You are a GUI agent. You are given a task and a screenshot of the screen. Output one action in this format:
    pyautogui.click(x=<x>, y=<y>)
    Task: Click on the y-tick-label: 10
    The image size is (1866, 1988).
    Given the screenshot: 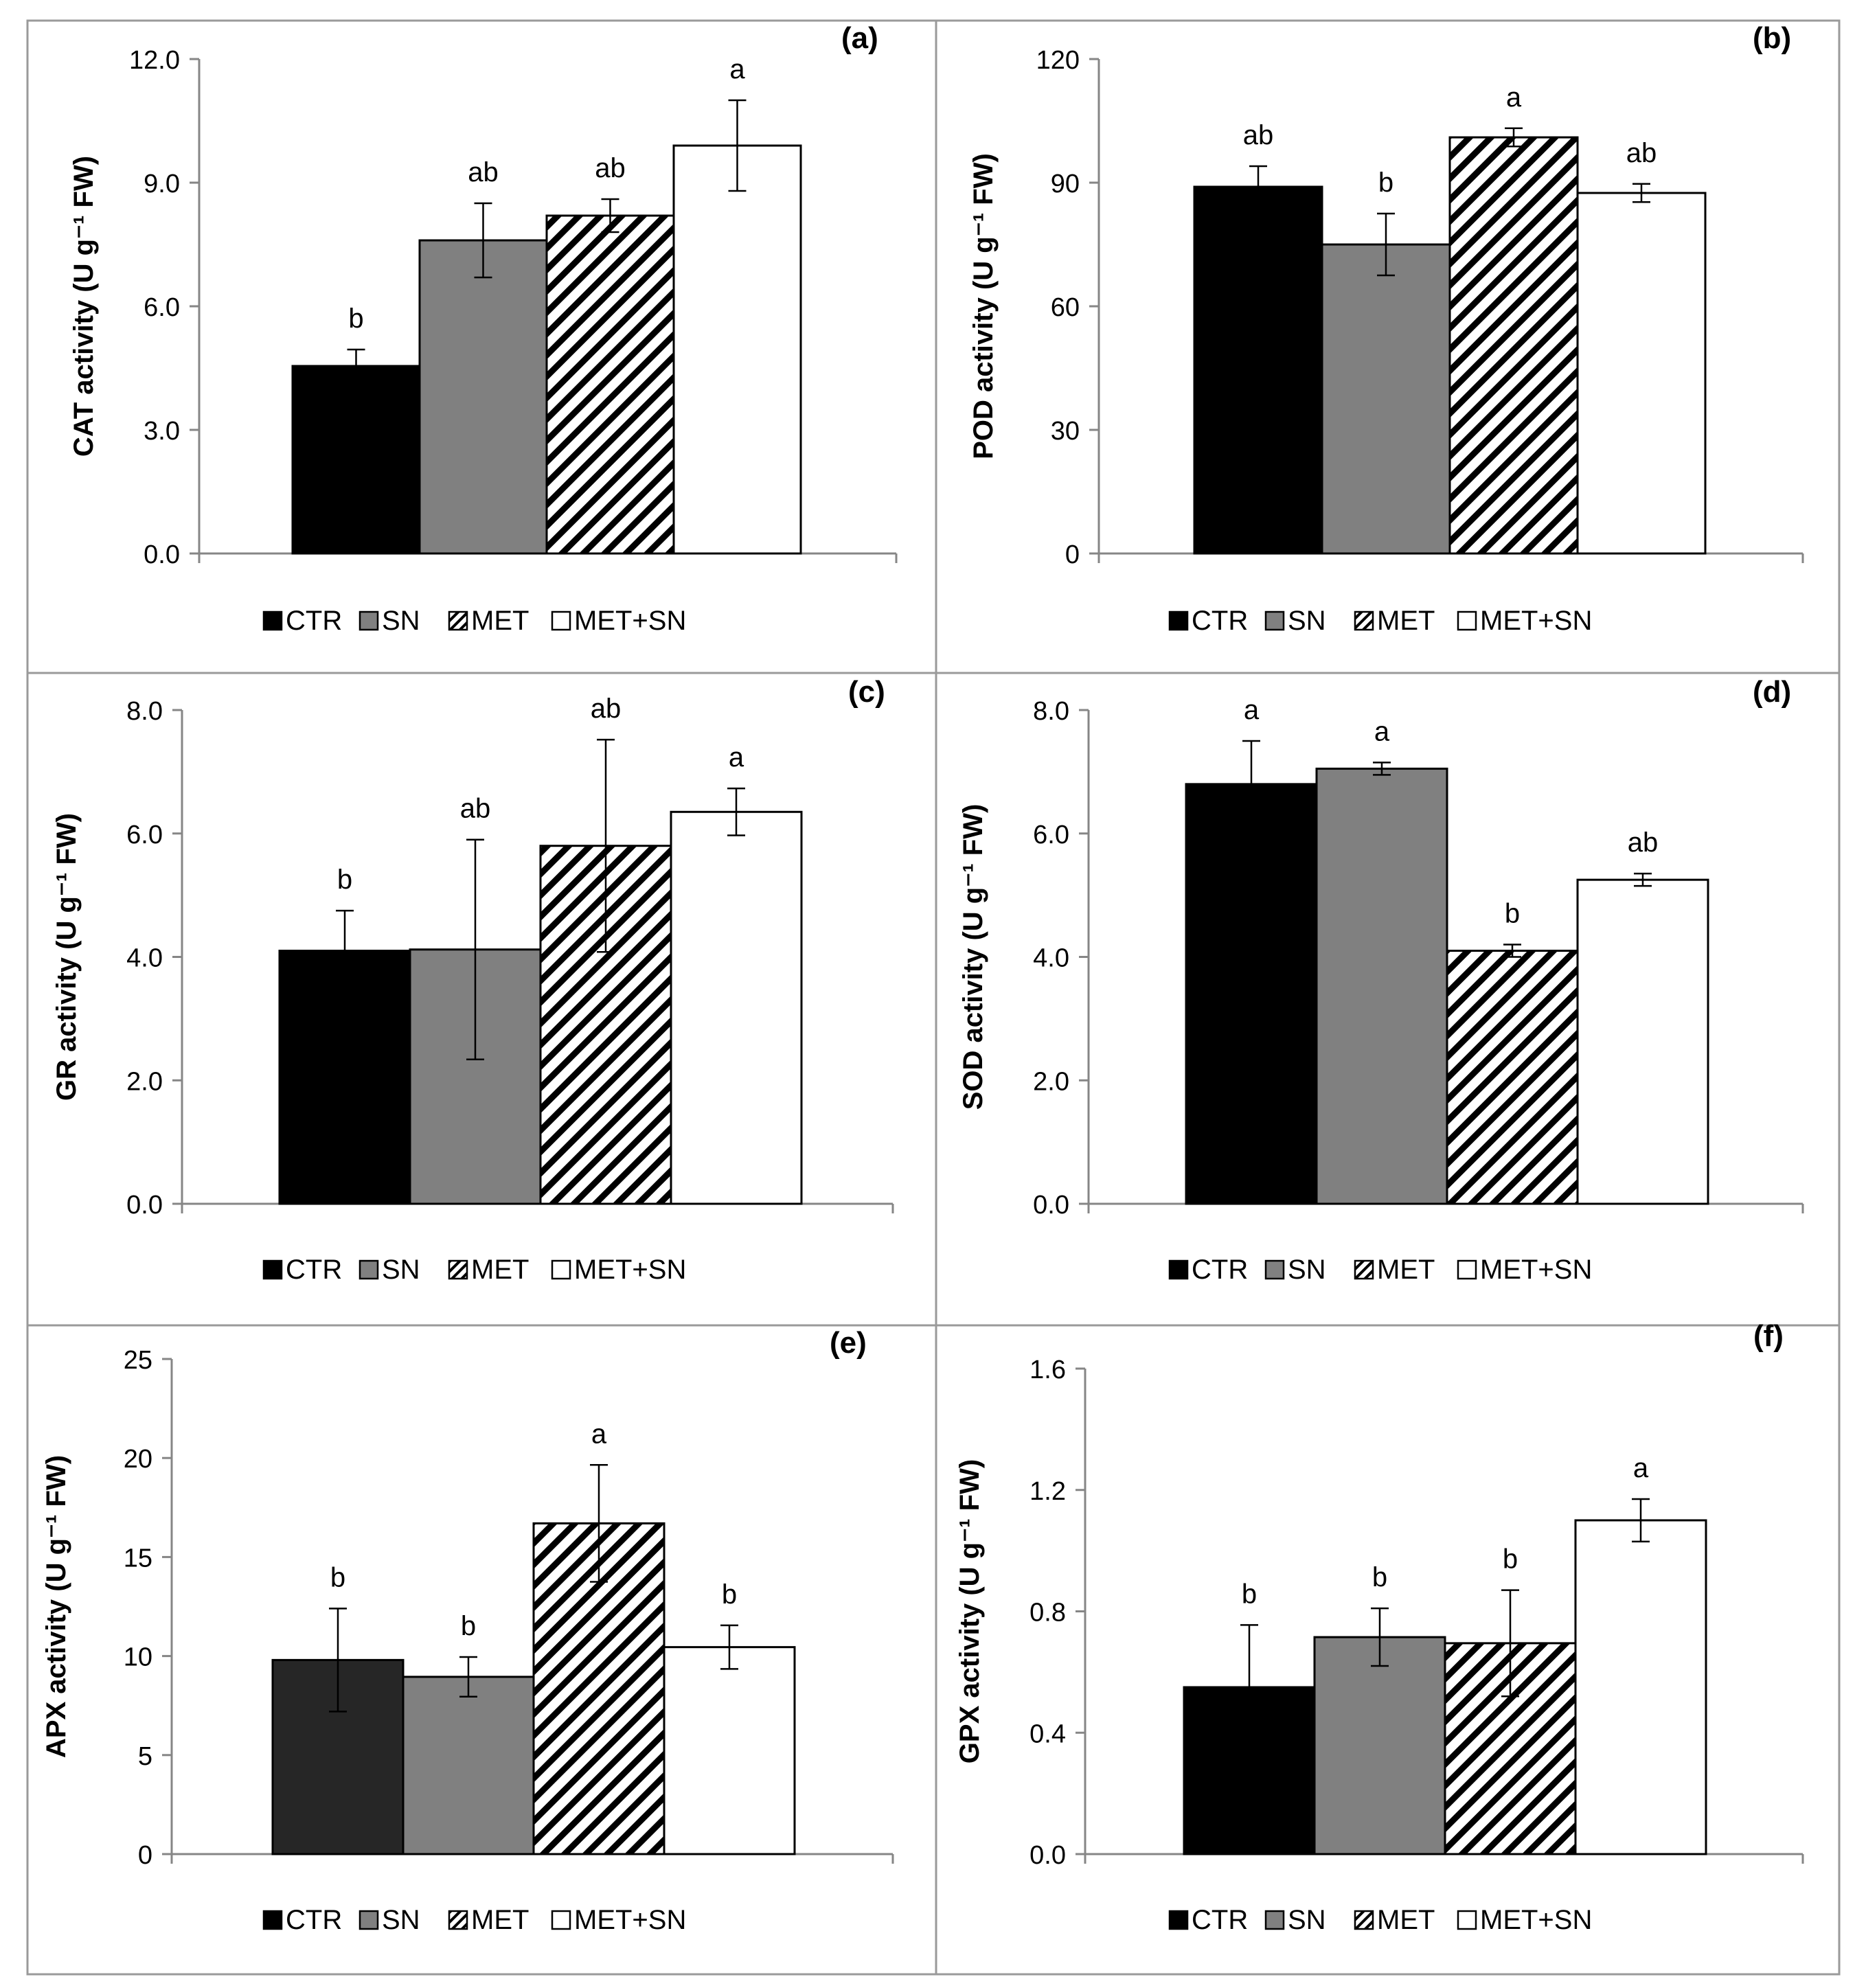 What is the action you would take?
    pyautogui.click(x=138, y=1658)
    